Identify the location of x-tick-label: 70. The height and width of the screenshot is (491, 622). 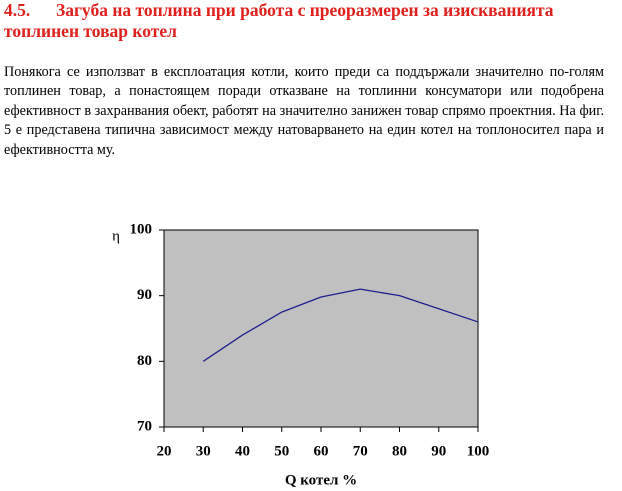
(360, 451).